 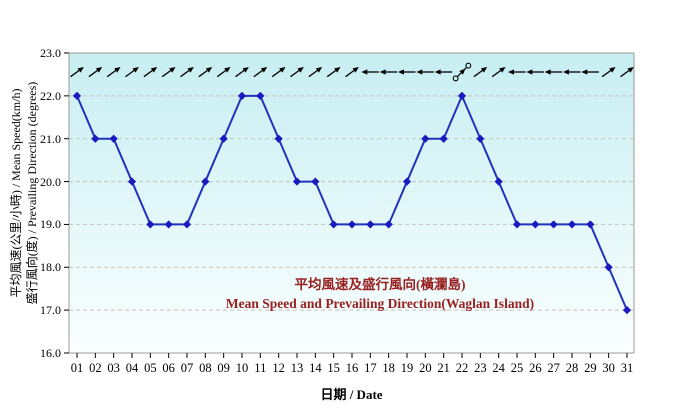 What do you see at coordinates (443, 368) in the screenshot?
I see `x-tick-label: 21` at bounding box center [443, 368].